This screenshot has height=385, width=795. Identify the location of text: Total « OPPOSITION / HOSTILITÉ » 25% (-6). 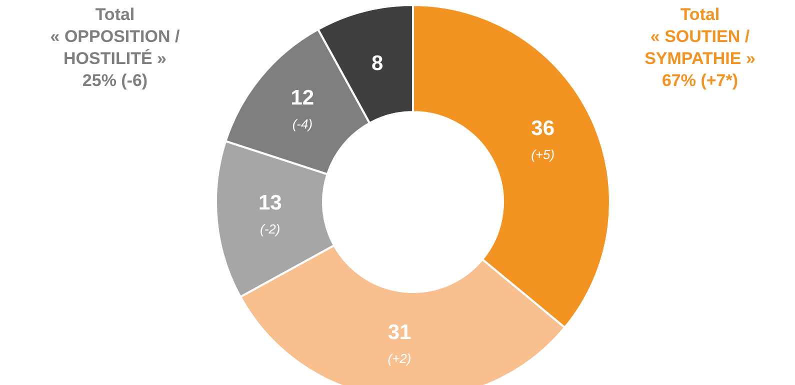
(115, 48).